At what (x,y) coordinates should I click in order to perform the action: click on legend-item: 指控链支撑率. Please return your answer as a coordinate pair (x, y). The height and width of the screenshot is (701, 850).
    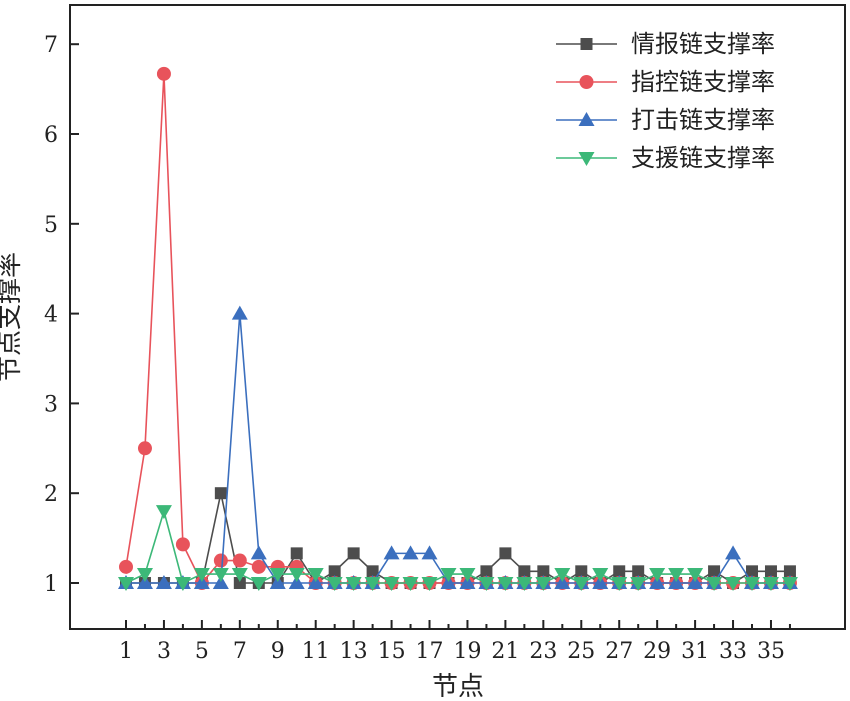
    Looking at the image, I should click on (665, 82).